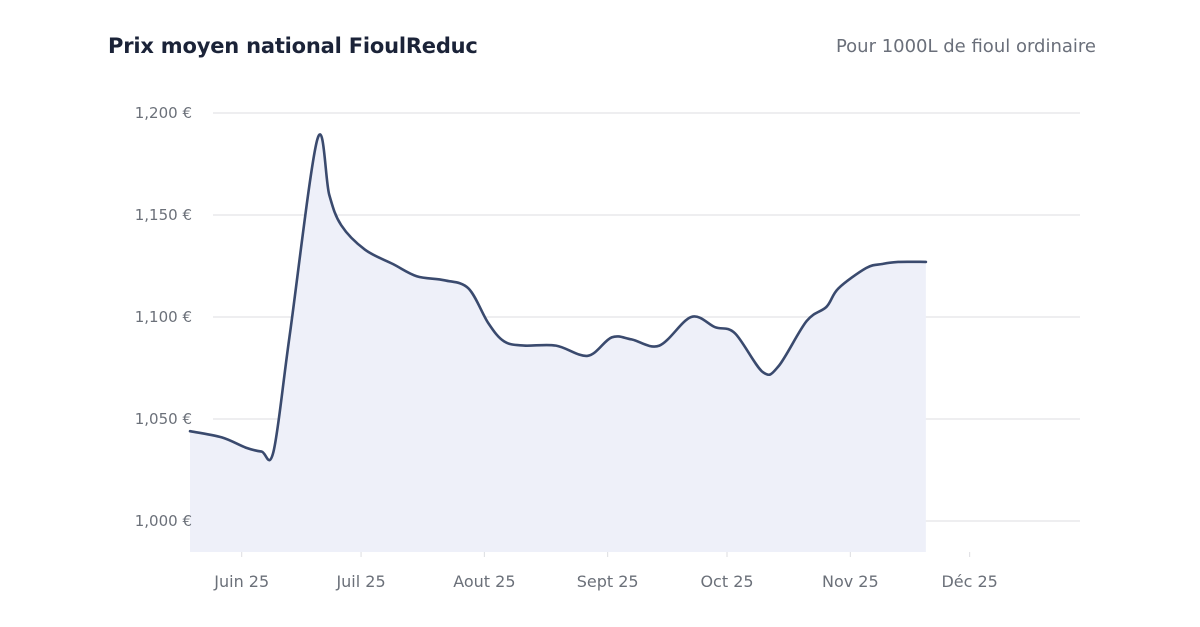  Describe the element at coordinates (293, 46) in the screenshot. I see `chart-title: Prix moyen national FioulReduc` at that location.